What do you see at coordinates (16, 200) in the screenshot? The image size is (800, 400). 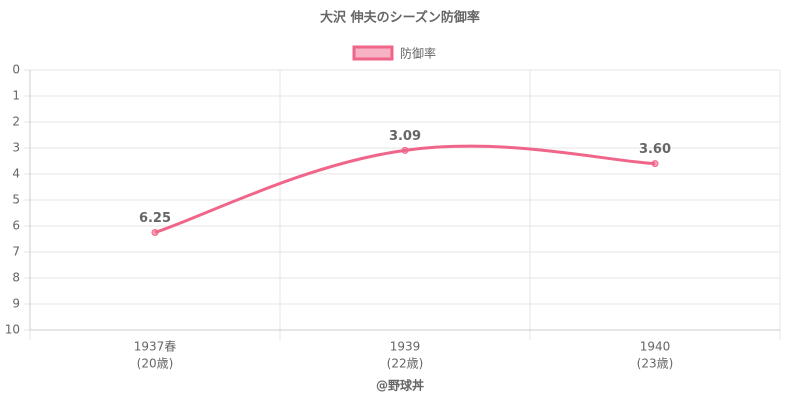 I see `y-tick-label: 5` at bounding box center [16, 200].